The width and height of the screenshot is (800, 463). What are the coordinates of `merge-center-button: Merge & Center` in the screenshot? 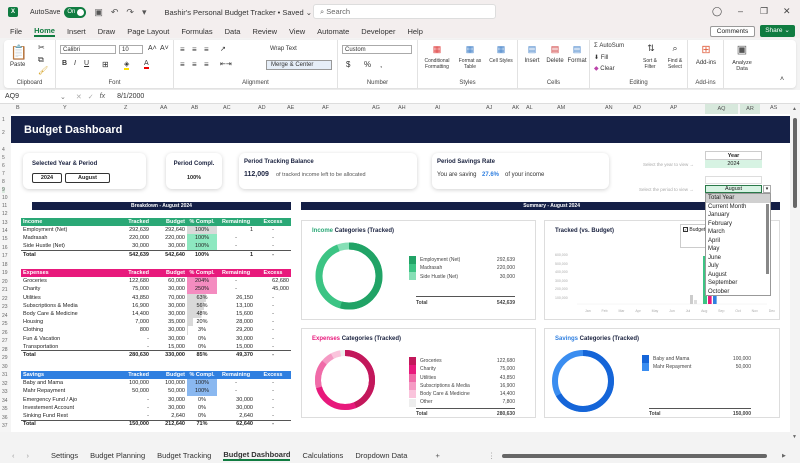 It's located at (299, 65).